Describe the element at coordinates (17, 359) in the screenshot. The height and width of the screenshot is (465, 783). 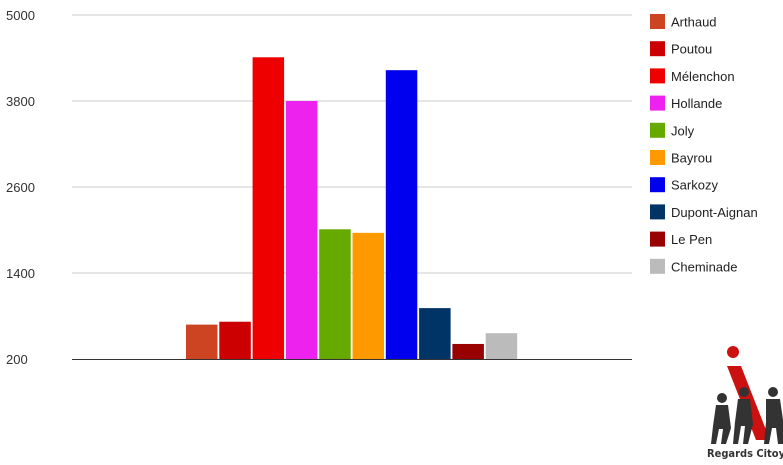
I see `y-tick-label: 200` at that location.